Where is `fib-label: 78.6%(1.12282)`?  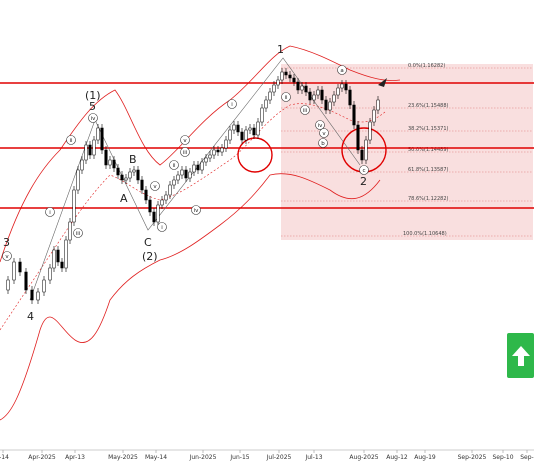 fib-label: 78.6%(1.12282) is located at coordinates (428, 199).